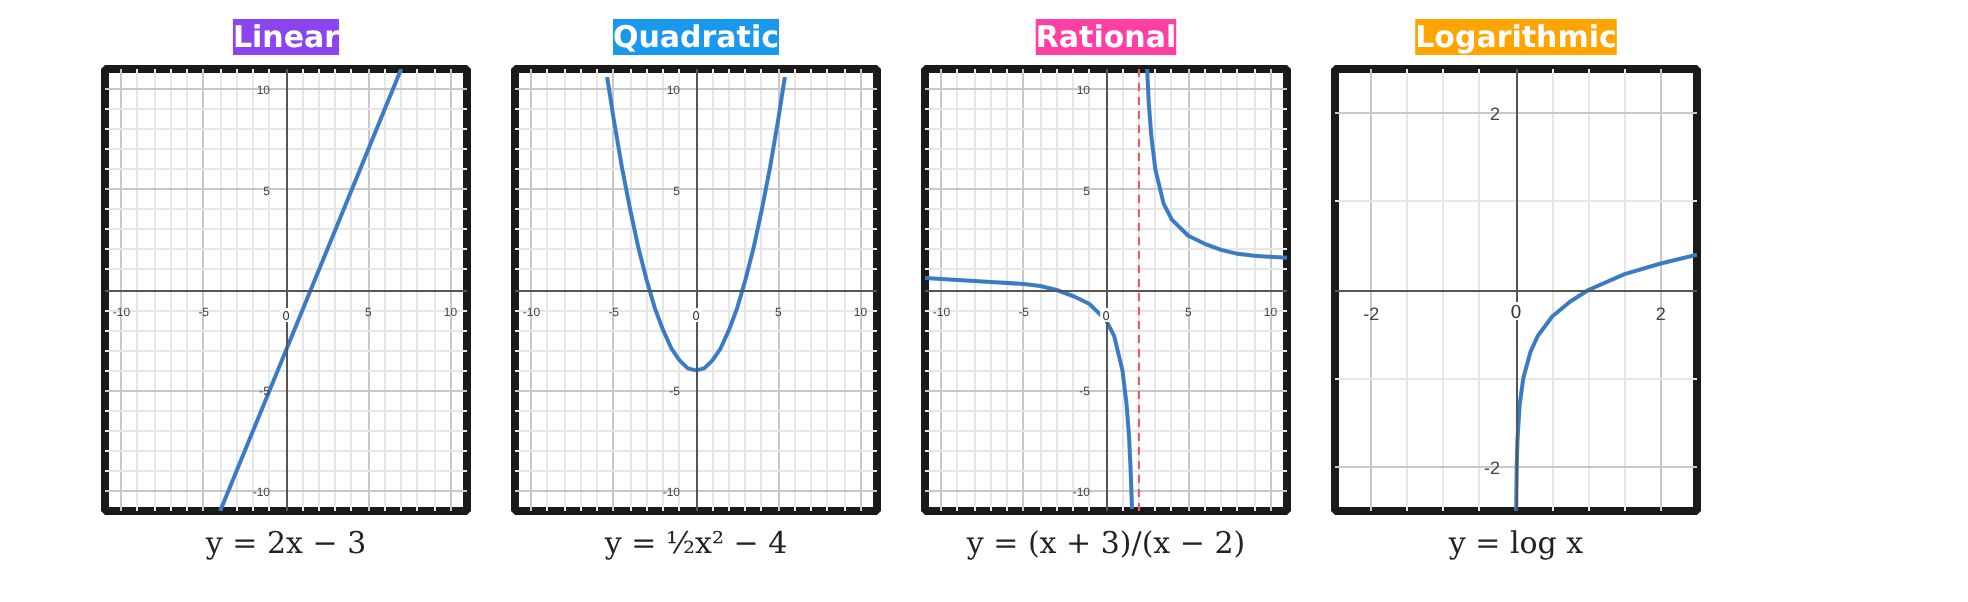 The width and height of the screenshot is (1968, 602). Describe the element at coordinates (285, 543) in the screenshot. I see `x-axis-title: y = 2x − 3` at that location.